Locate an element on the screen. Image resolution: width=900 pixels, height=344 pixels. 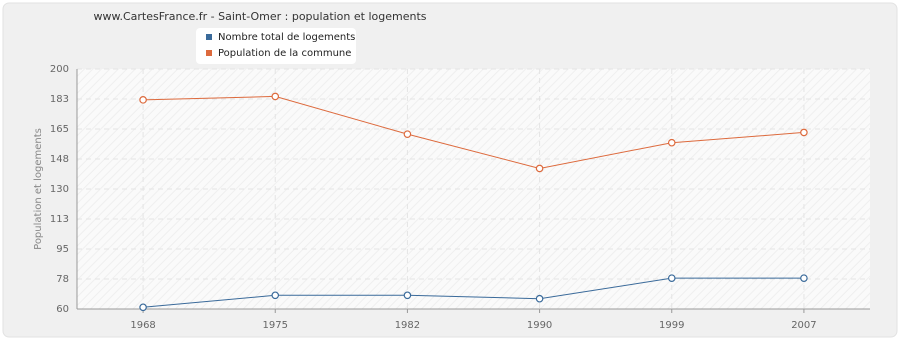
y-tick-label: 113 is located at coordinates (59, 219).